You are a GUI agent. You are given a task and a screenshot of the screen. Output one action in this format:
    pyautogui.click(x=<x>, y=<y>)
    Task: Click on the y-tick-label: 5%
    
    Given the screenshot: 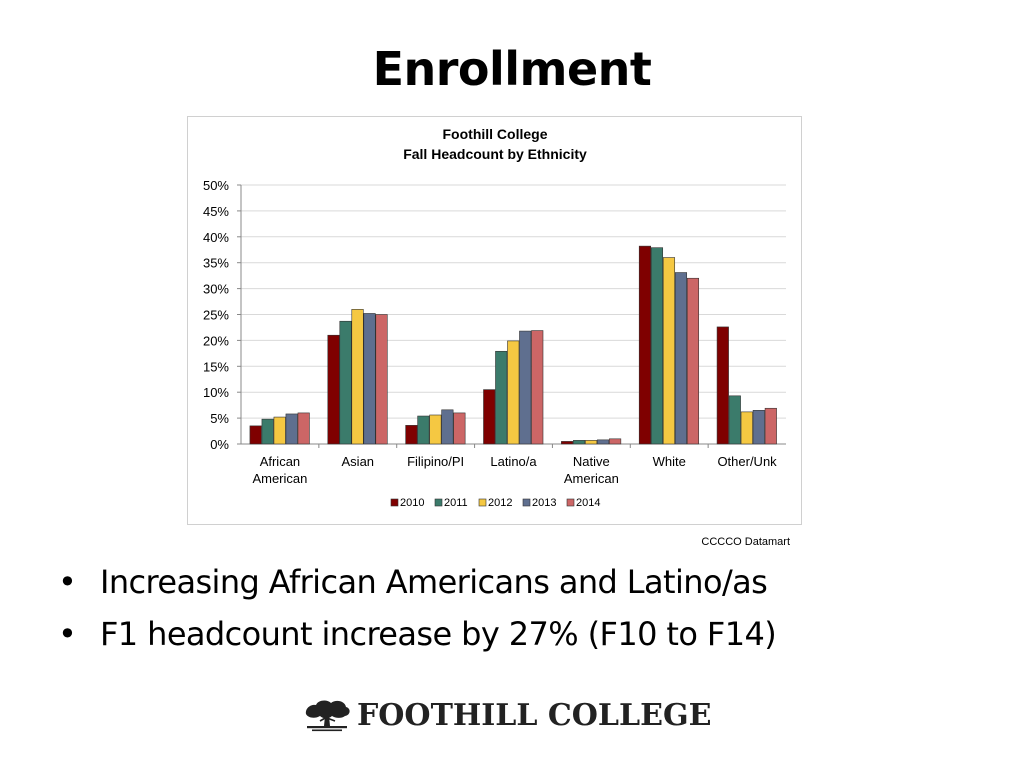 What is the action you would take?
    pyautogui.click(x=219, y=418)
    